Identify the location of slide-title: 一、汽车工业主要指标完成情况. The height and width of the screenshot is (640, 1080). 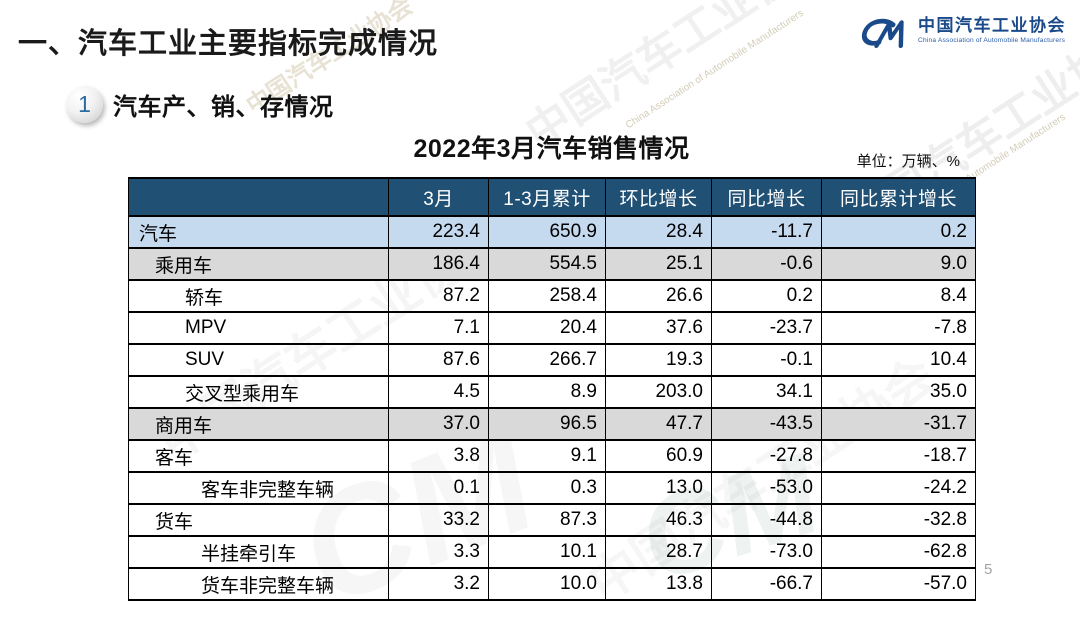
(228, 44).